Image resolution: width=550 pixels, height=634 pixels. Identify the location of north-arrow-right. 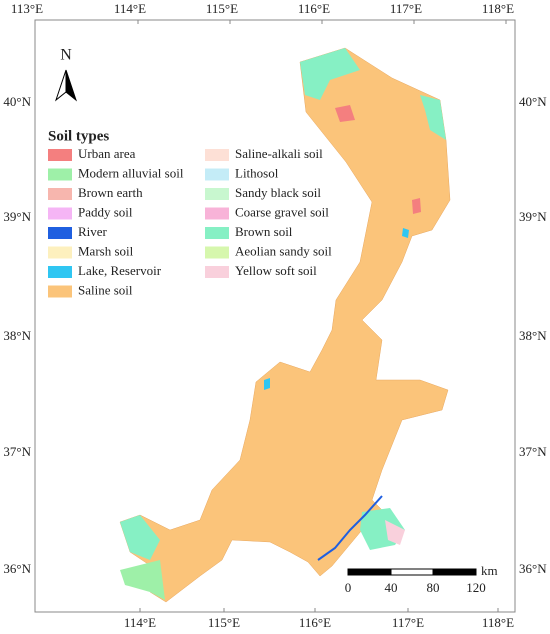
(71, 85).